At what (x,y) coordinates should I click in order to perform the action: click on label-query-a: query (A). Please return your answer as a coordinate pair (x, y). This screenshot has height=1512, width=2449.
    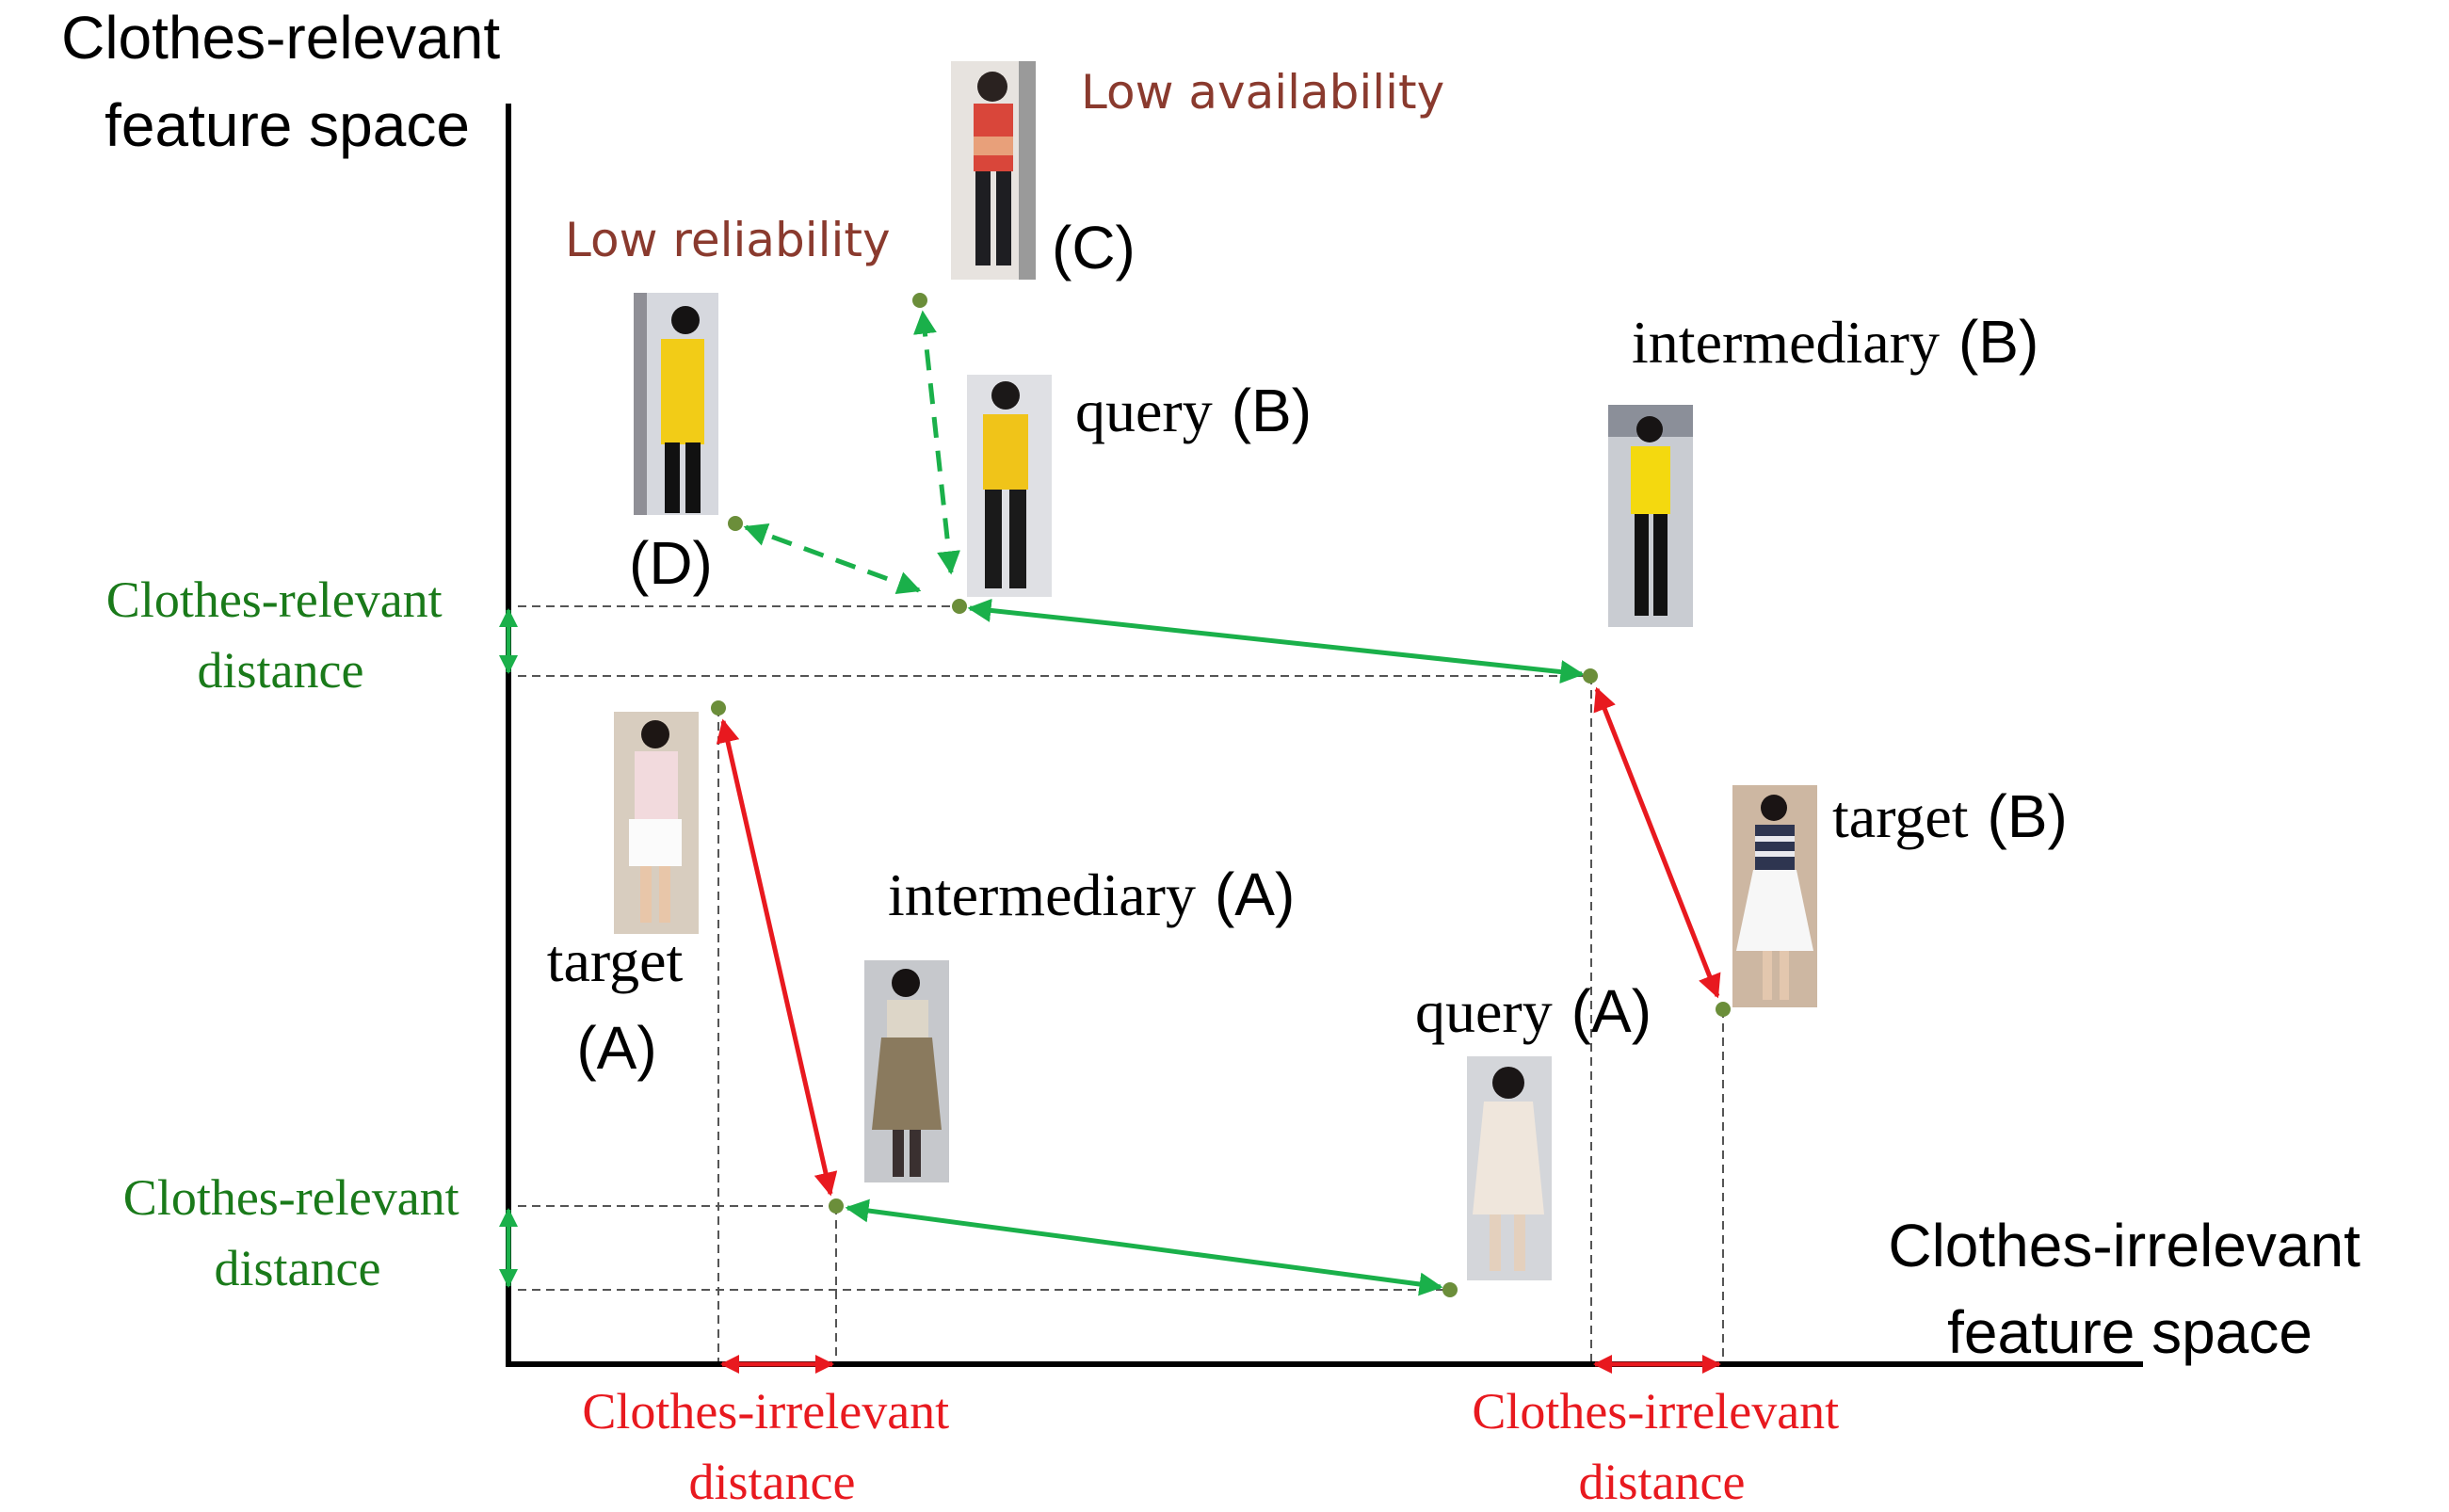
    Looking at the image, I should click on (1533, 1011).